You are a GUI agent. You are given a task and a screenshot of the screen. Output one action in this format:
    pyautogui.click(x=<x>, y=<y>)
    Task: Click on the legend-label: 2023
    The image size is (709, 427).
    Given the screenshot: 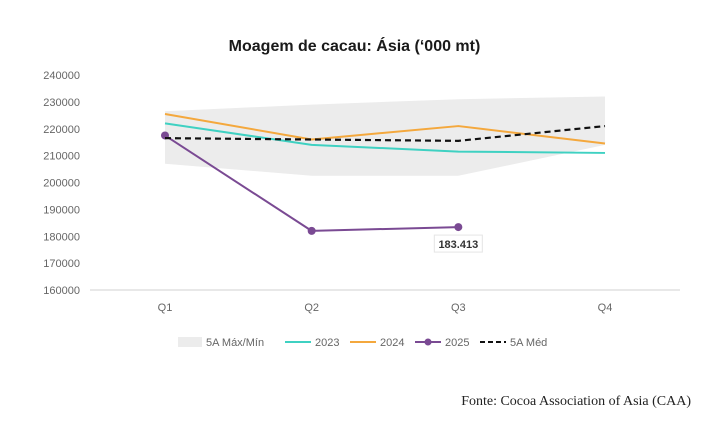 What is the action you would take?
    pyautogui.click(x=327, y=343)
    